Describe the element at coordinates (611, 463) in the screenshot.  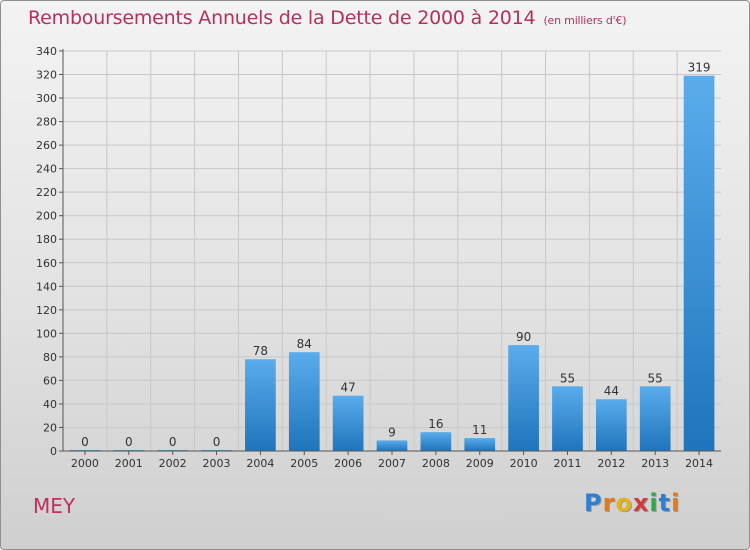
I see `x-tick-label: 2012` at that location.